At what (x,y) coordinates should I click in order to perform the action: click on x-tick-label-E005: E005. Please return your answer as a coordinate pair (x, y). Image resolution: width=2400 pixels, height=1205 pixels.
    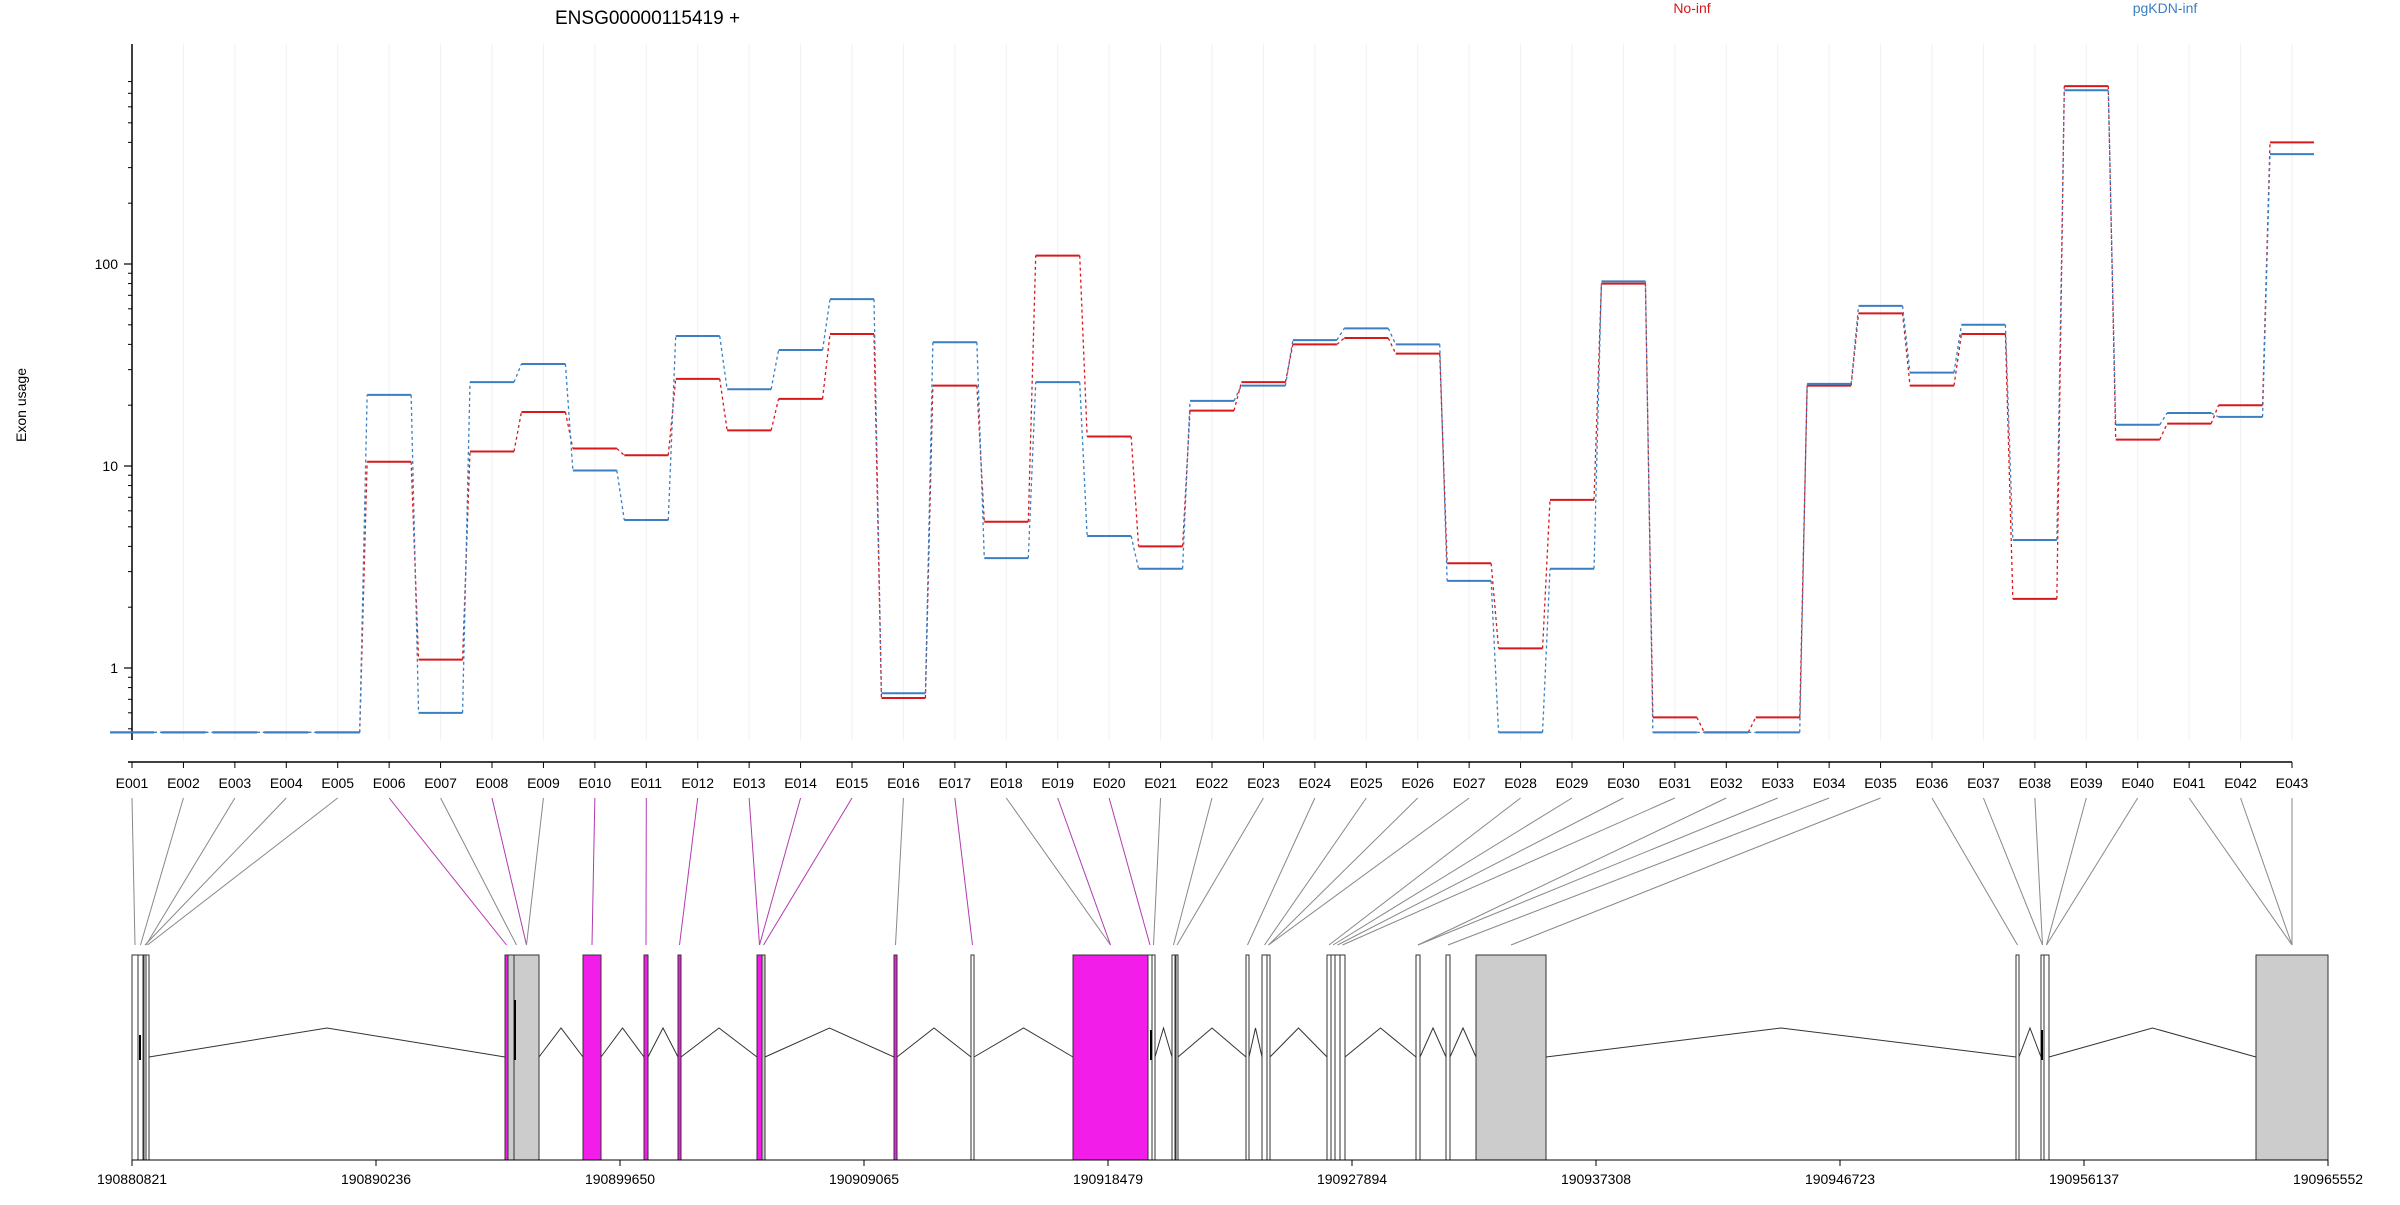
    Looking at the image, I should click on (337, 783).